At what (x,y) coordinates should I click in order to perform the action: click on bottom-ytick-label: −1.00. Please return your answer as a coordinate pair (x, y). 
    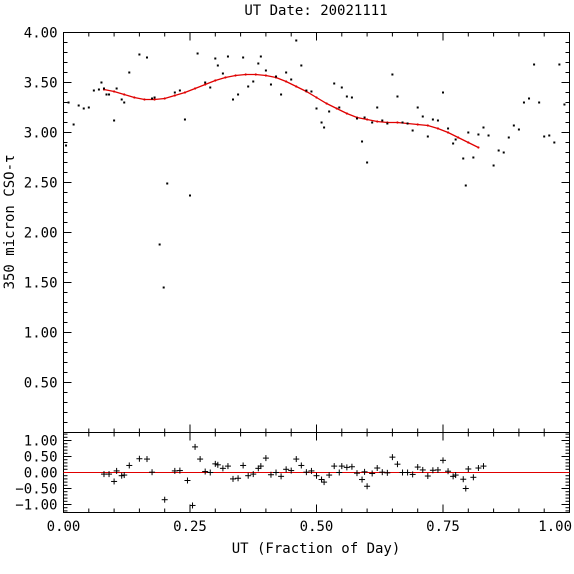
    Looking at the image, I should click on (36, 506).